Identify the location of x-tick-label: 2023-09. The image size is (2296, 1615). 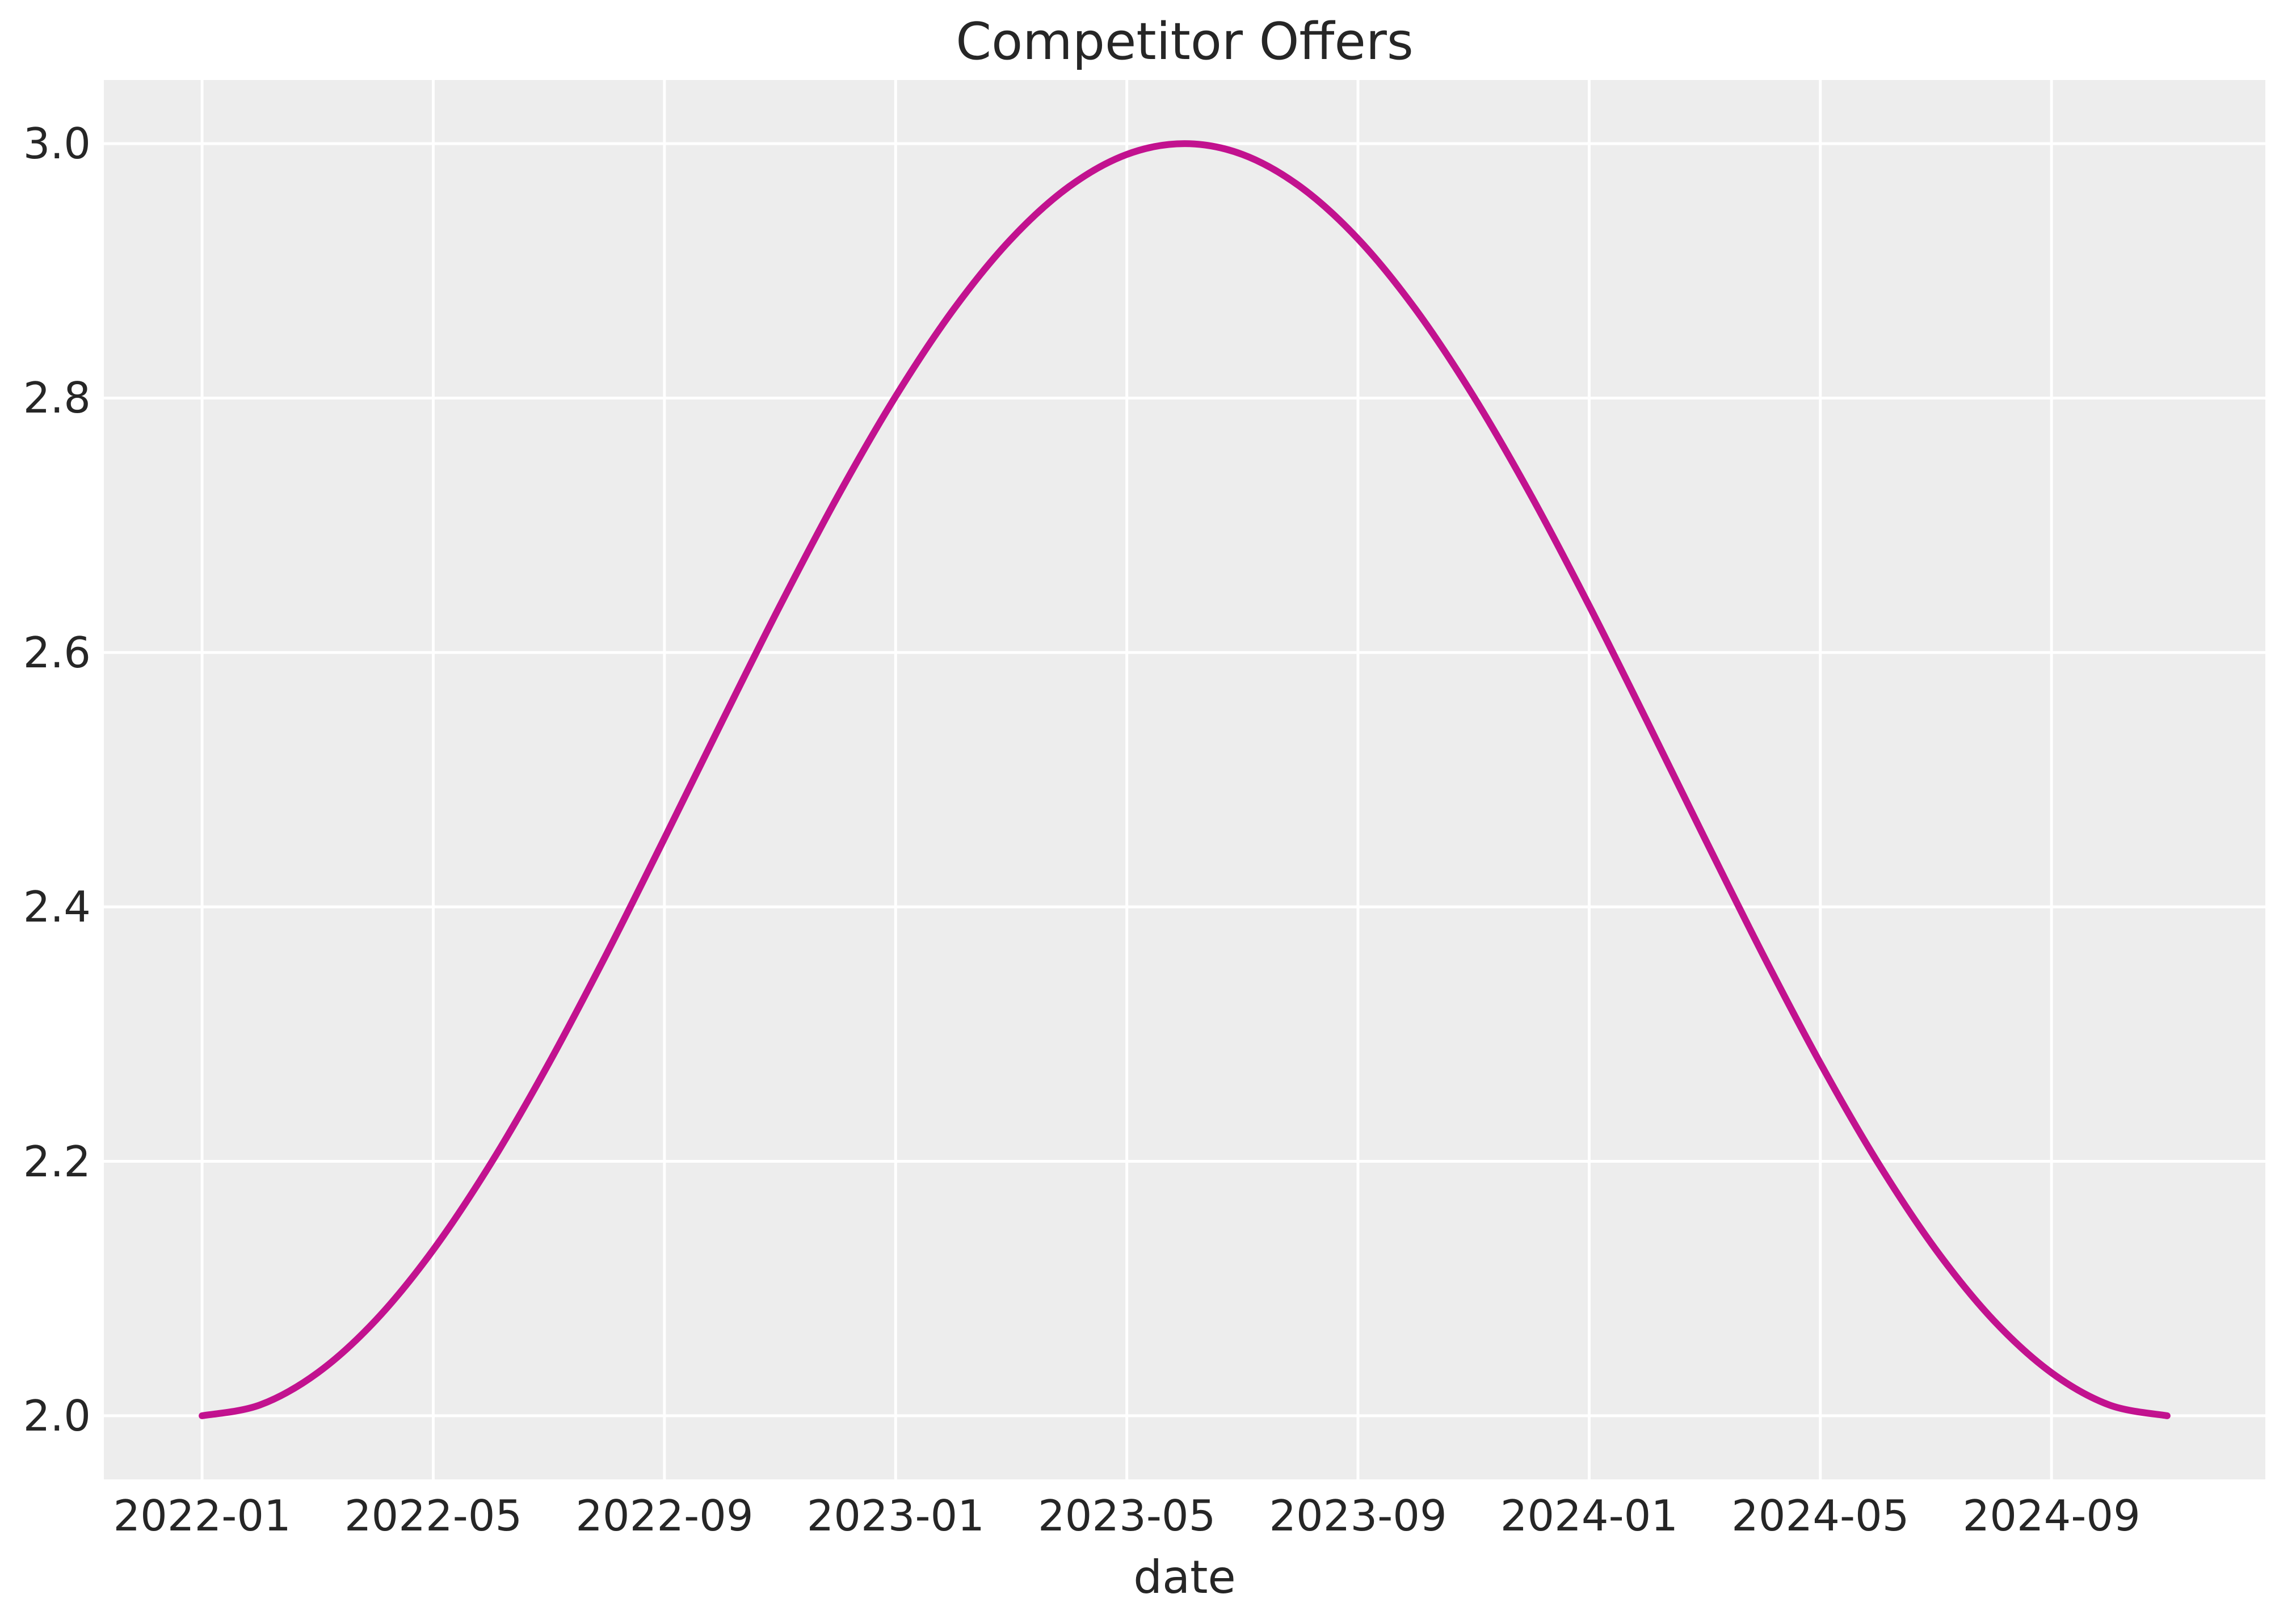
(1358, 1516).